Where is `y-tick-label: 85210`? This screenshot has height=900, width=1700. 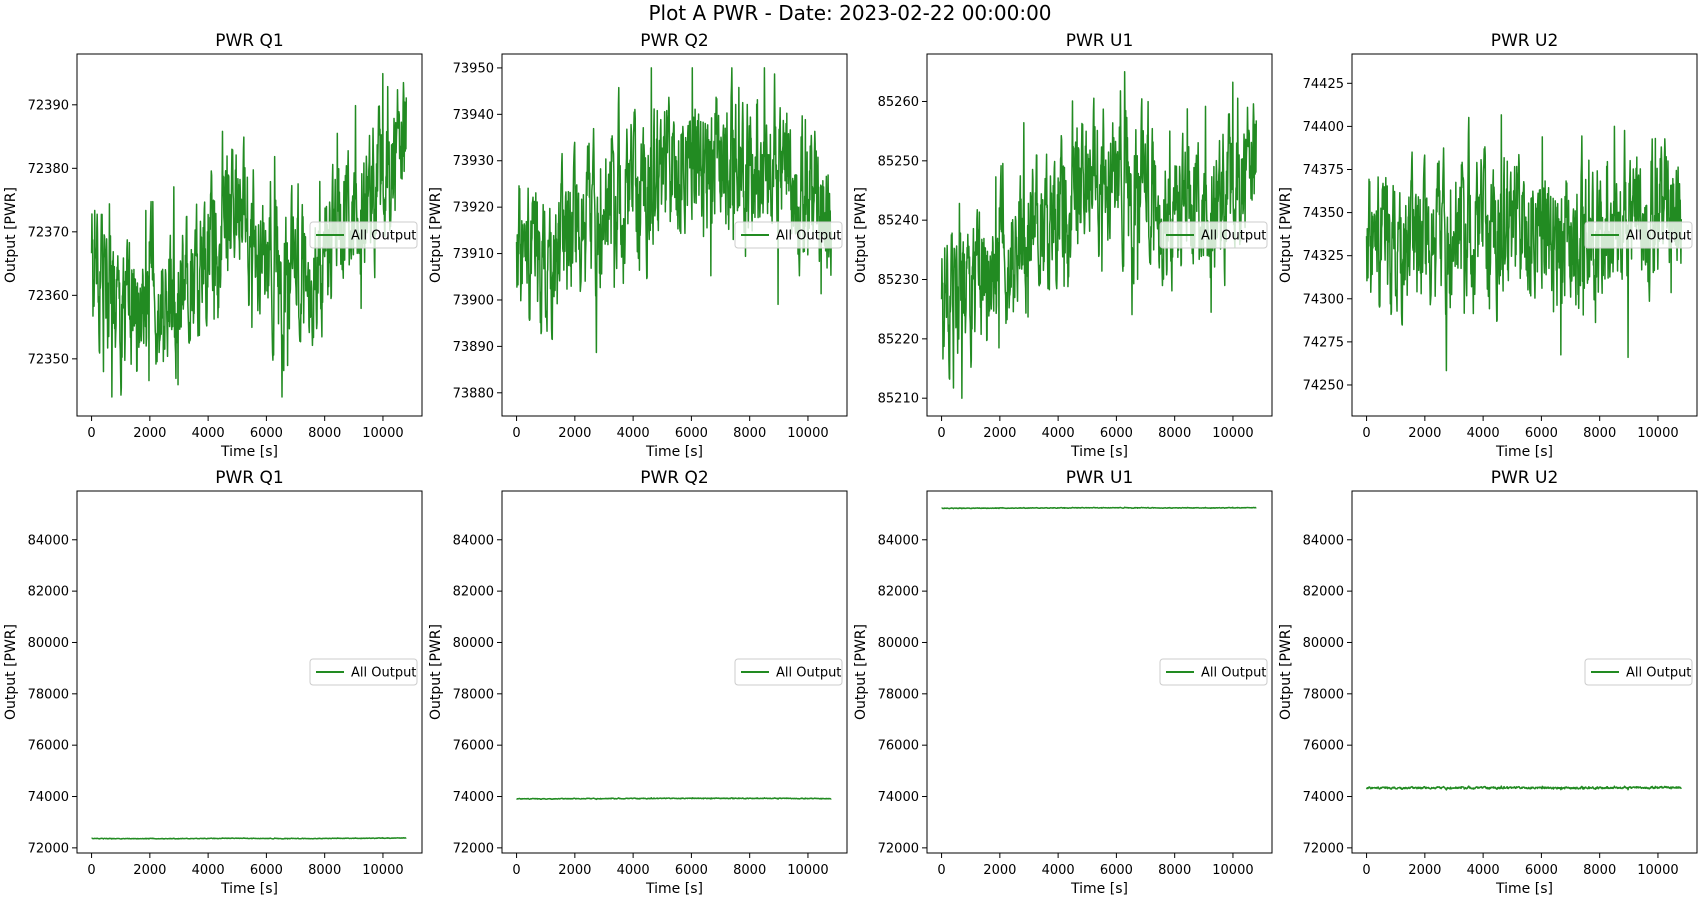 y-tick-label: 85210 is located at coordinates (898, 399).